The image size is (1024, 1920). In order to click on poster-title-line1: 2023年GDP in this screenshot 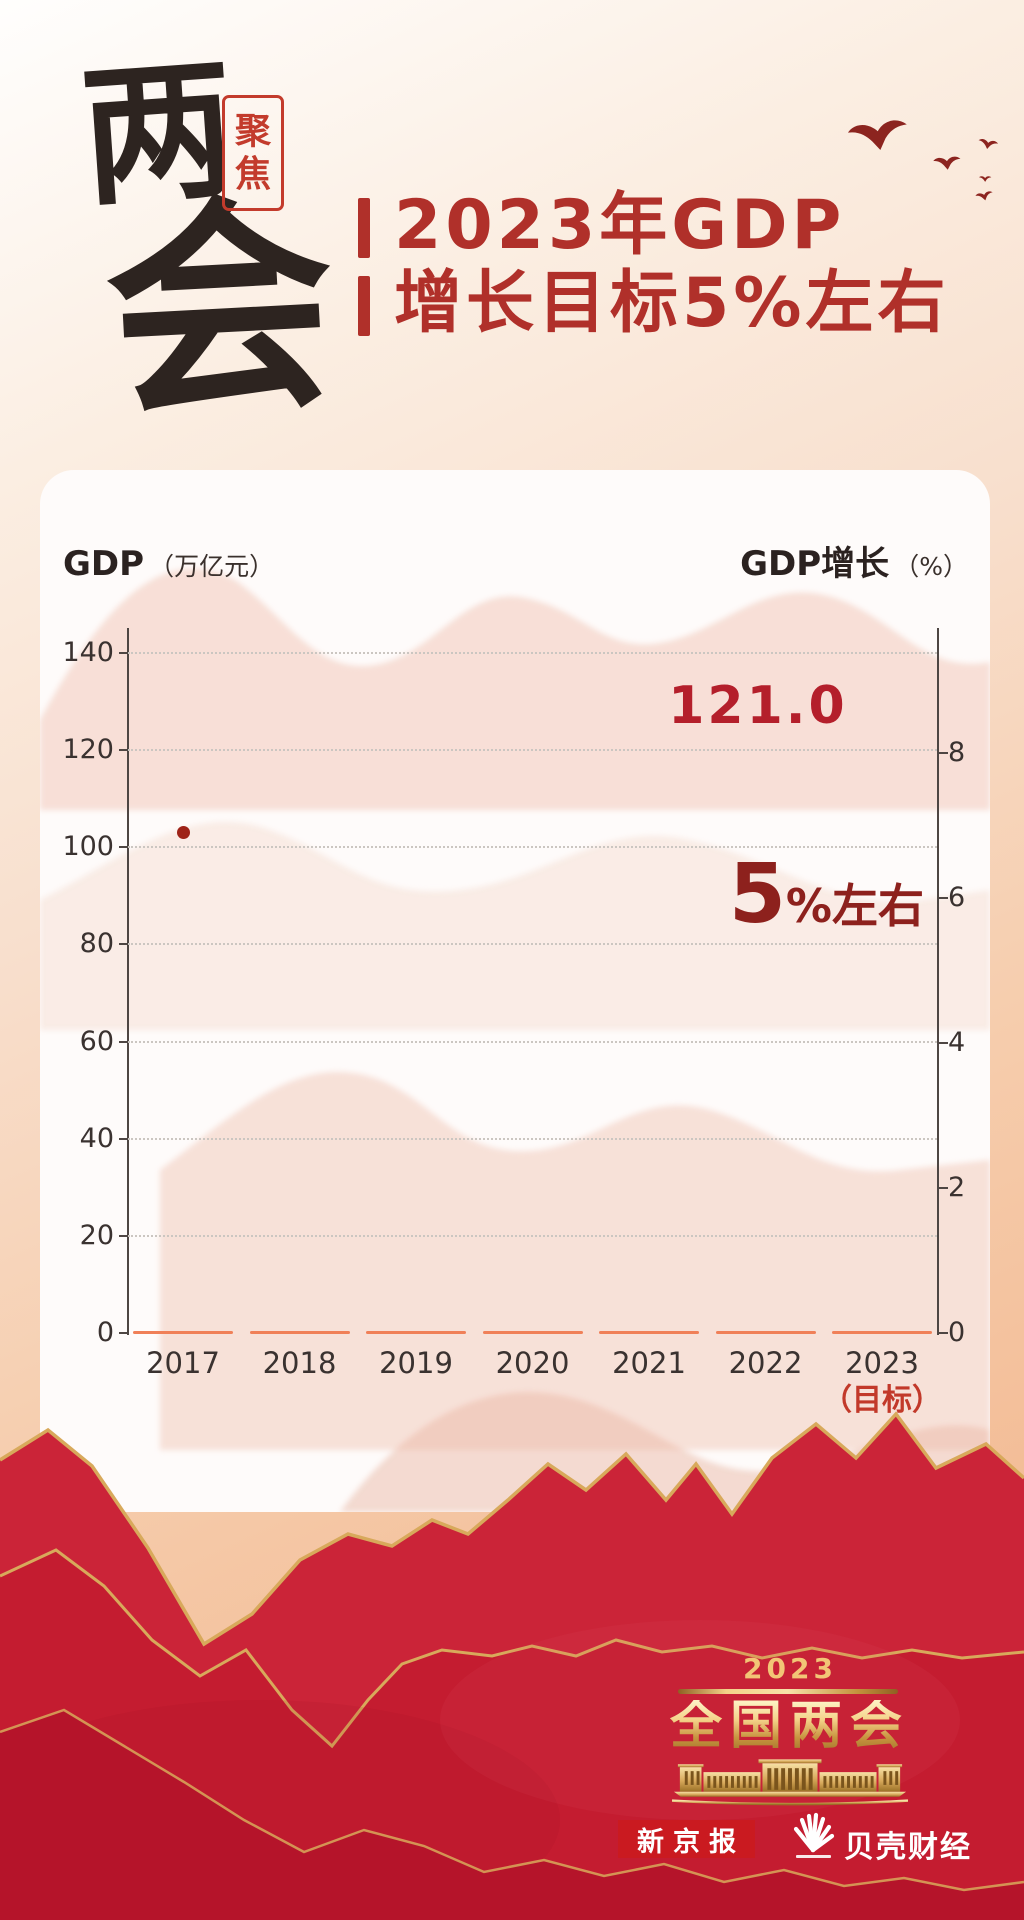, I will do `click(620, 225)`.